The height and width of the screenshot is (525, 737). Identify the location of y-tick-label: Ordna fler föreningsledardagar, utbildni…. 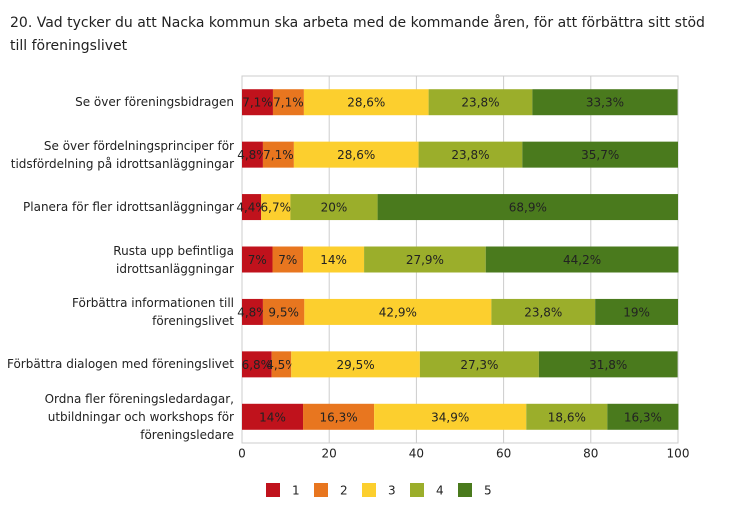
(139, 416).